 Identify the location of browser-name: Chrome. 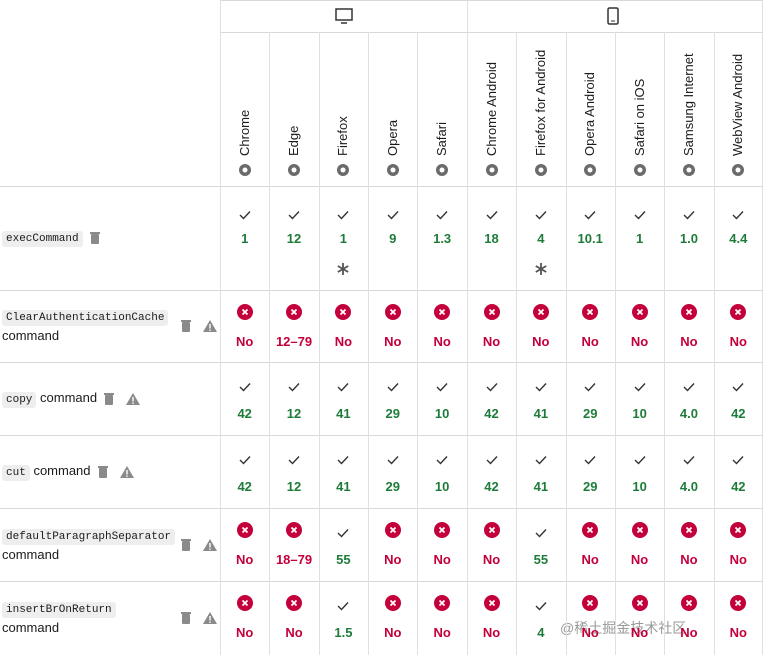
(244, 132).